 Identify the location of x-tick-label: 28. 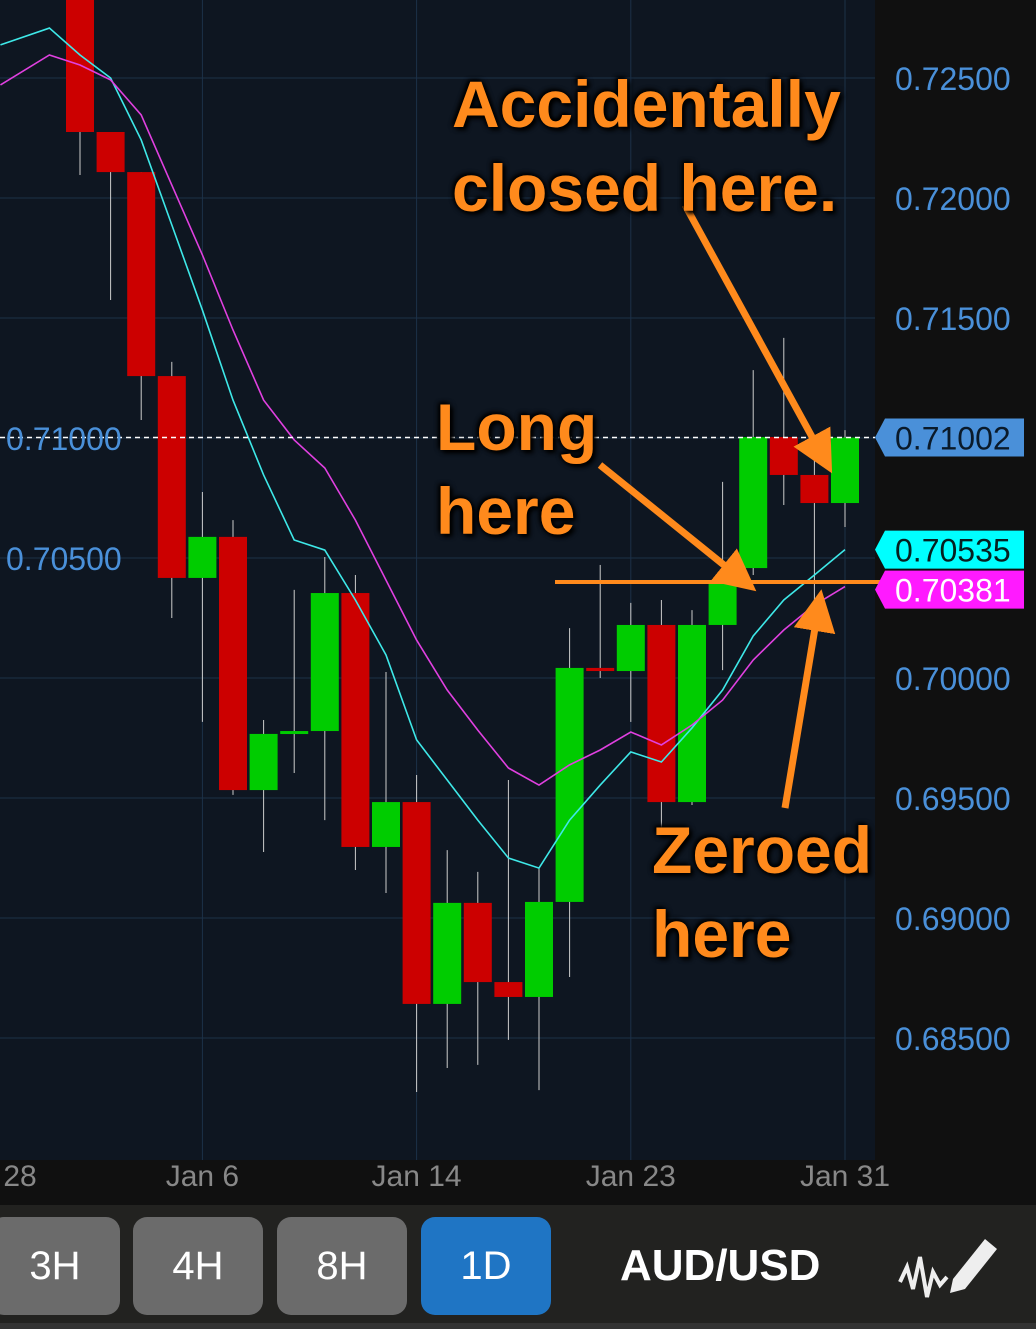
(19, 1176).